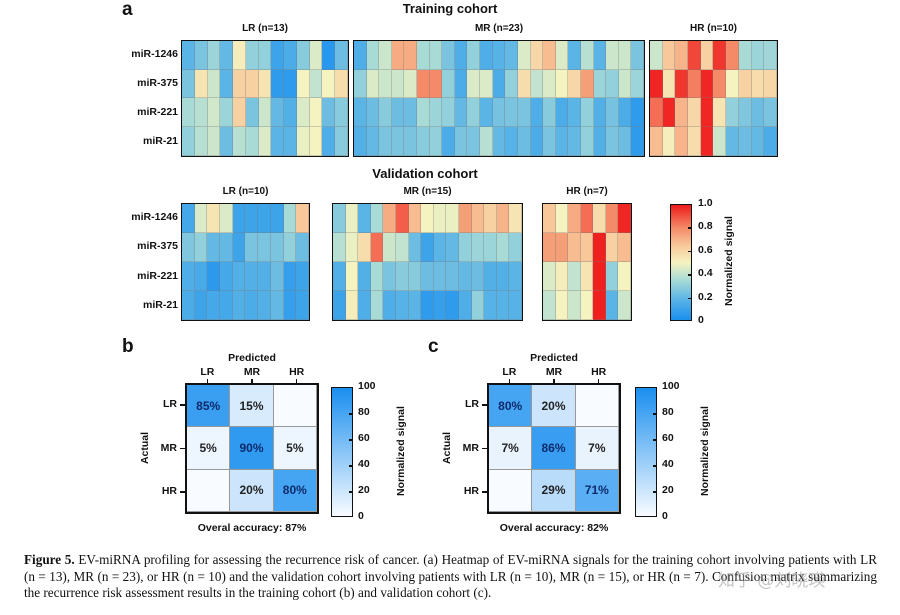  I want to click on watermark: 知乎 @刘晓瑛, so click(772, 581).